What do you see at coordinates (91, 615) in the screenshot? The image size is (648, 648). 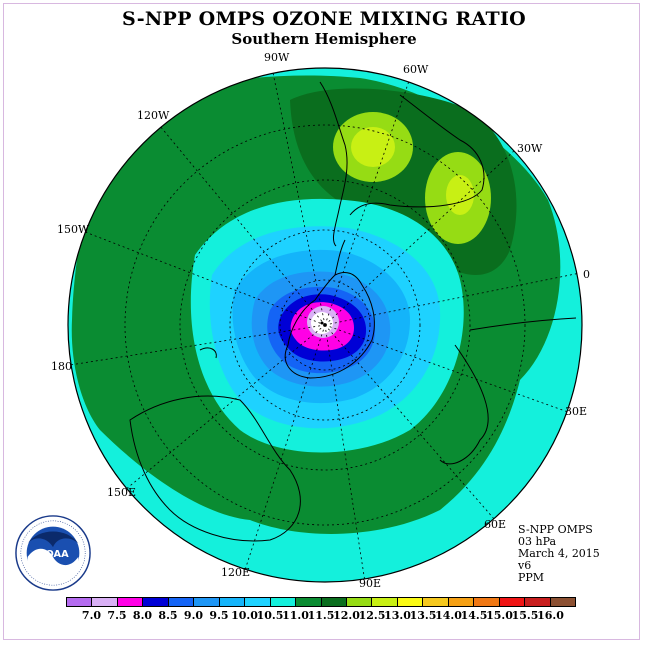 I see `colorbar-tick-label: 7.0` at bounding box center [91, 615].